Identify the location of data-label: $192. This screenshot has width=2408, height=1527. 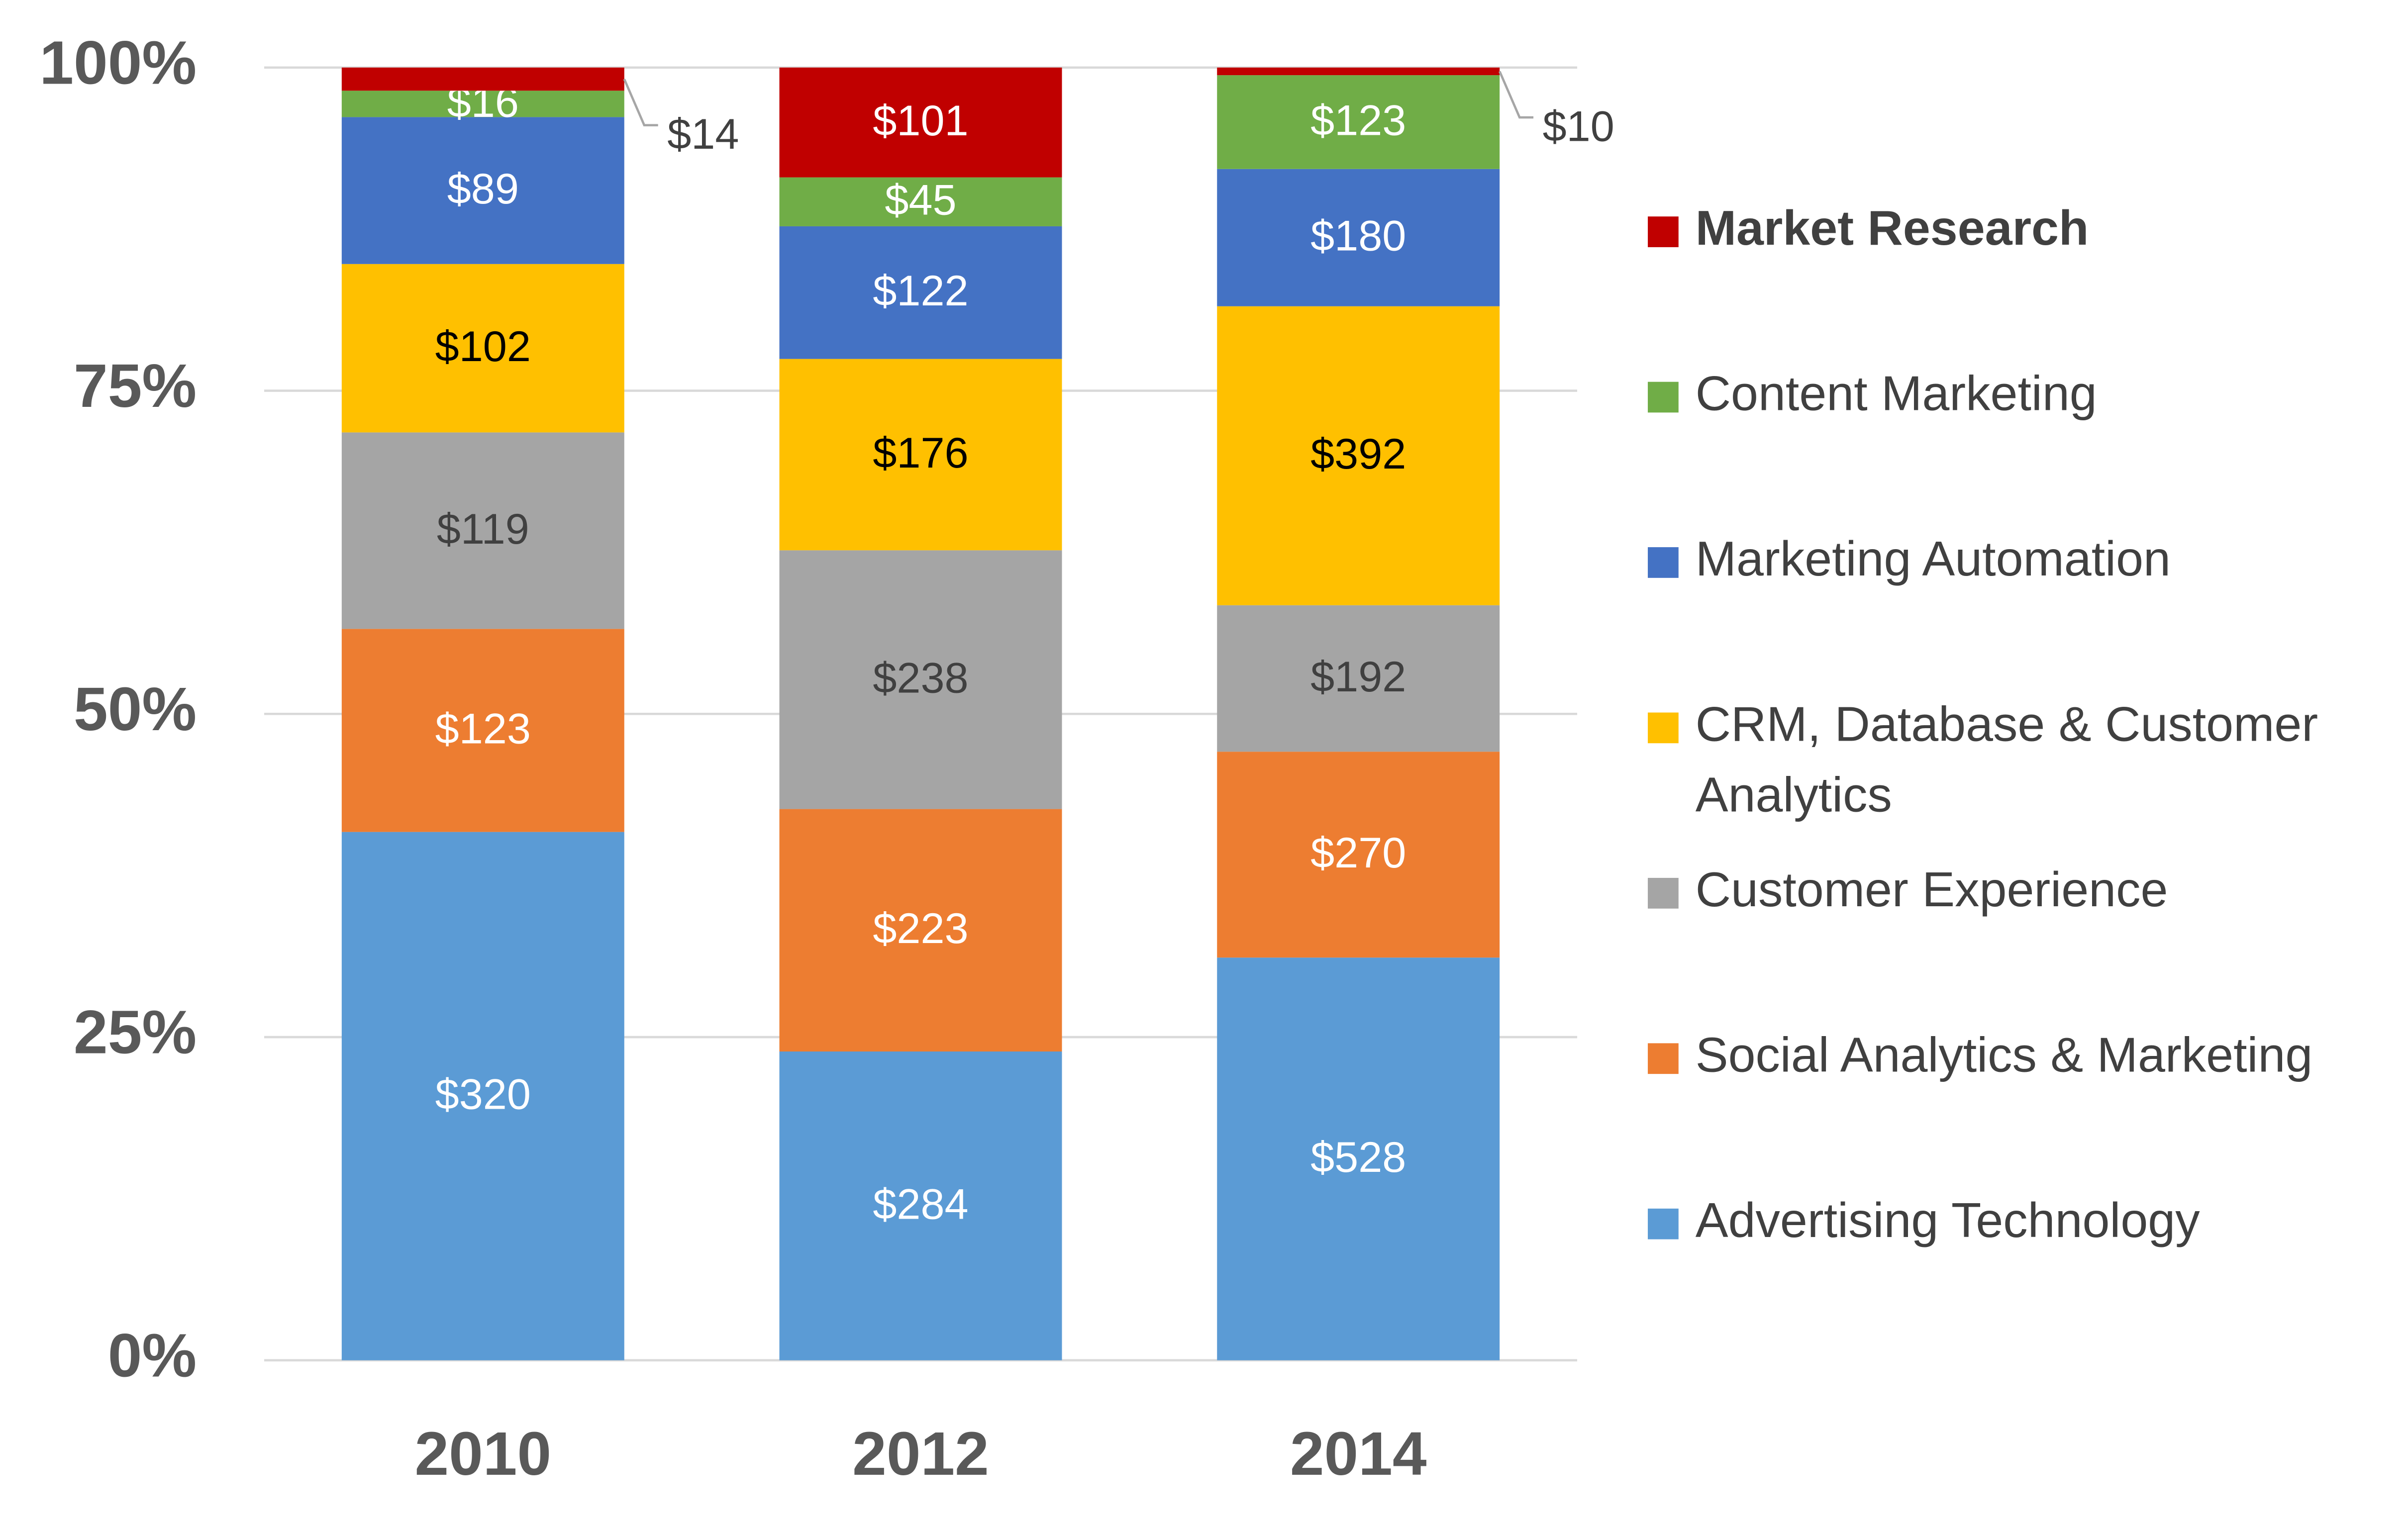
(1358, 677).